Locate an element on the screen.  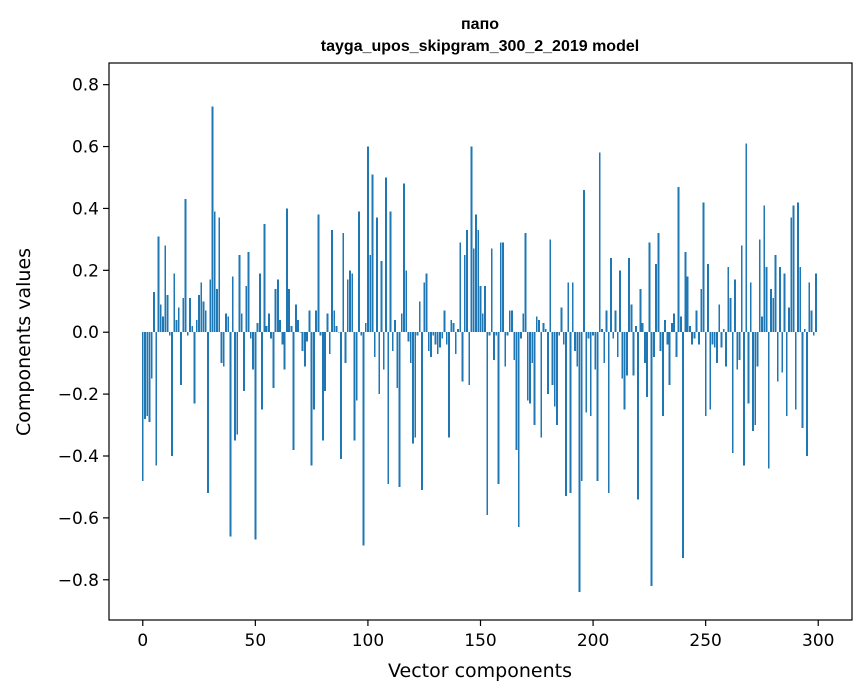
x-tick-label: 50 is located at coordinates (256, 641).